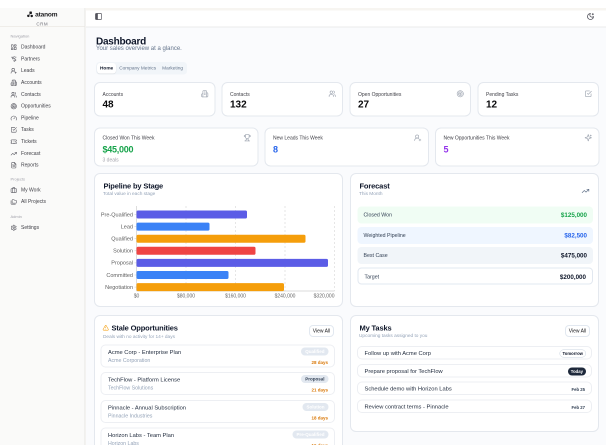  What do you see at coordinates (186, 297) in the screenshot?
I see `svg-text: $80,000` at bounding box center [186, 297].